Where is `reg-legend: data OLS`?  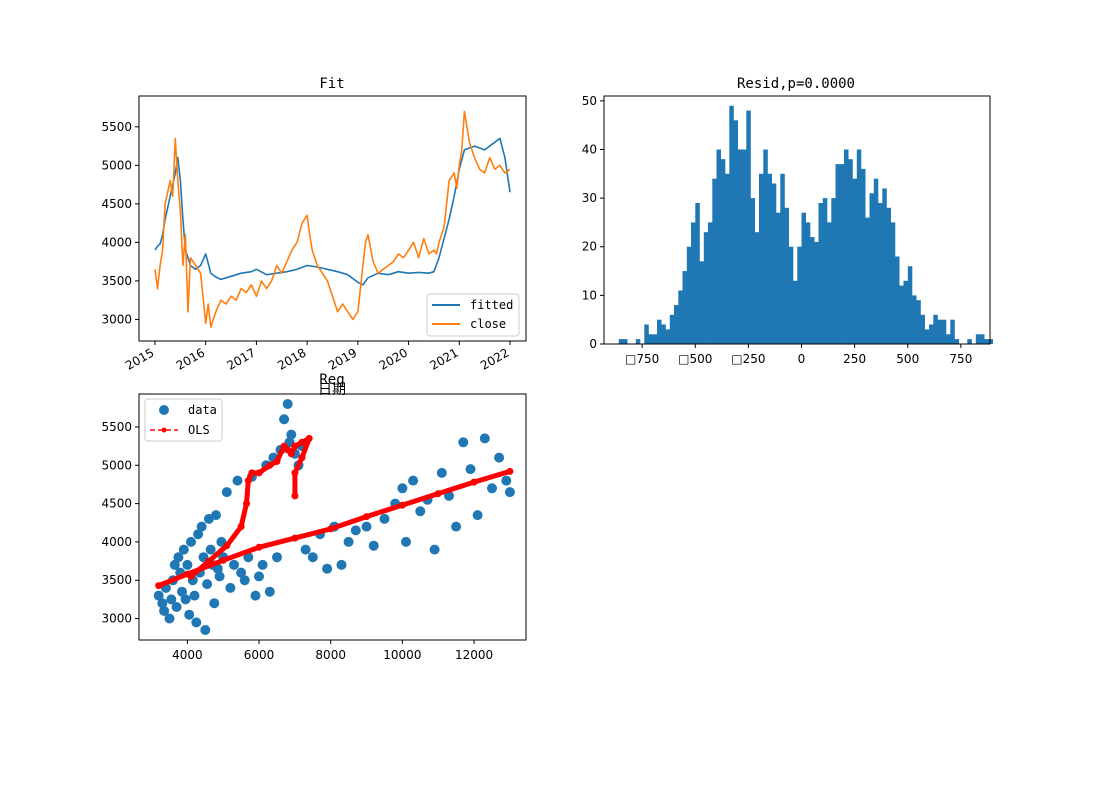 reg-legend: data OLS is located at coordinates (183, 420).